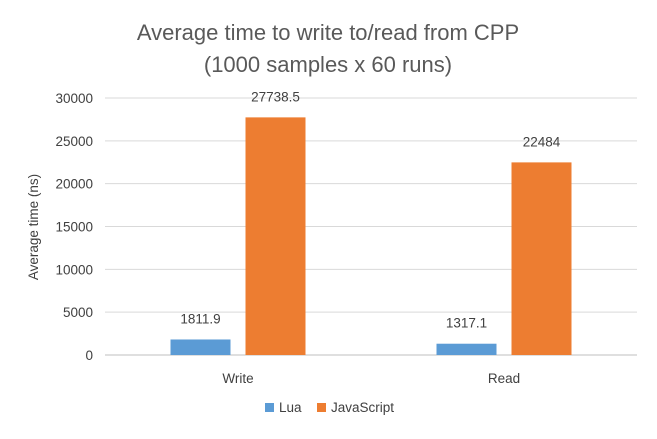 The width and height of the screenshot is (657, 439). Describe the element at coordinates (200, 318) in the screenshot. I see `data-label: 1811.9` at that location.